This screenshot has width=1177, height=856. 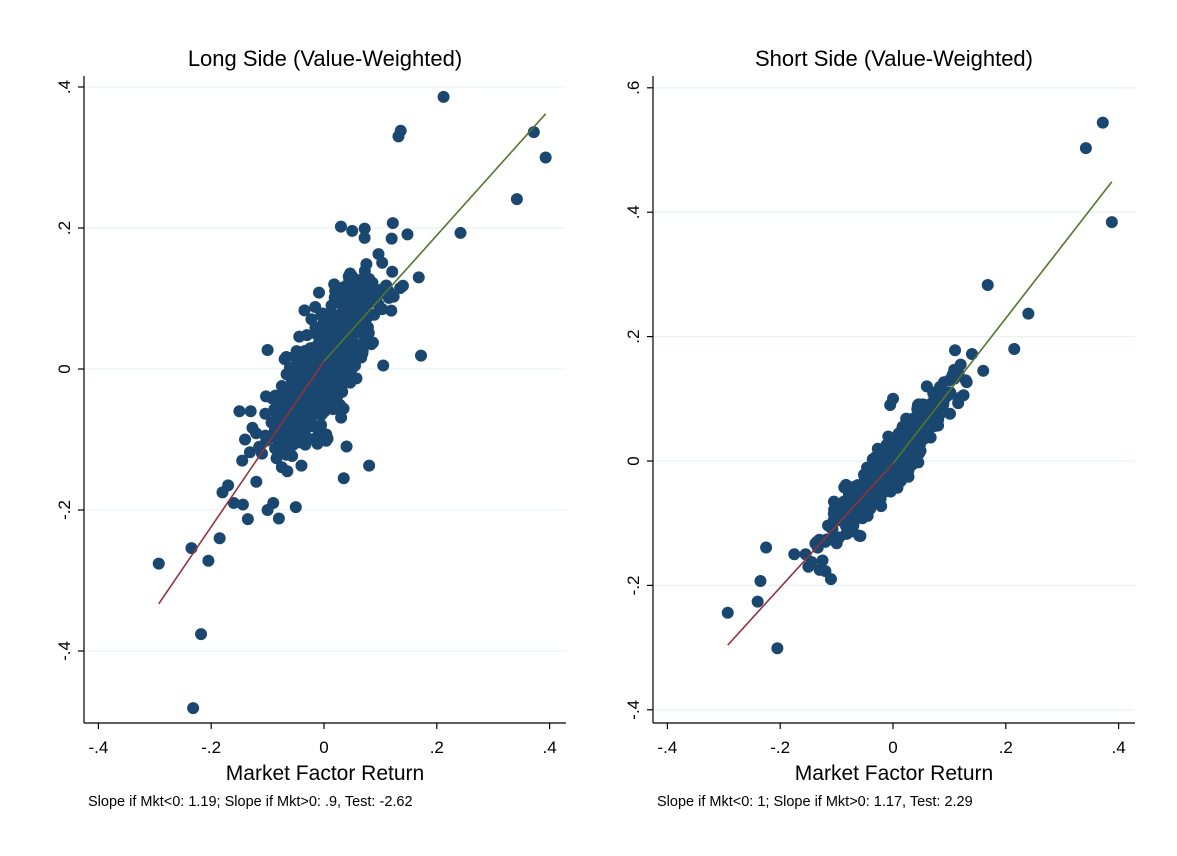 What do you see at coordinates (64, 651) in the screenshot?
I see `long-side-y-tick-label: -.4` at bounding box center [64, 651].